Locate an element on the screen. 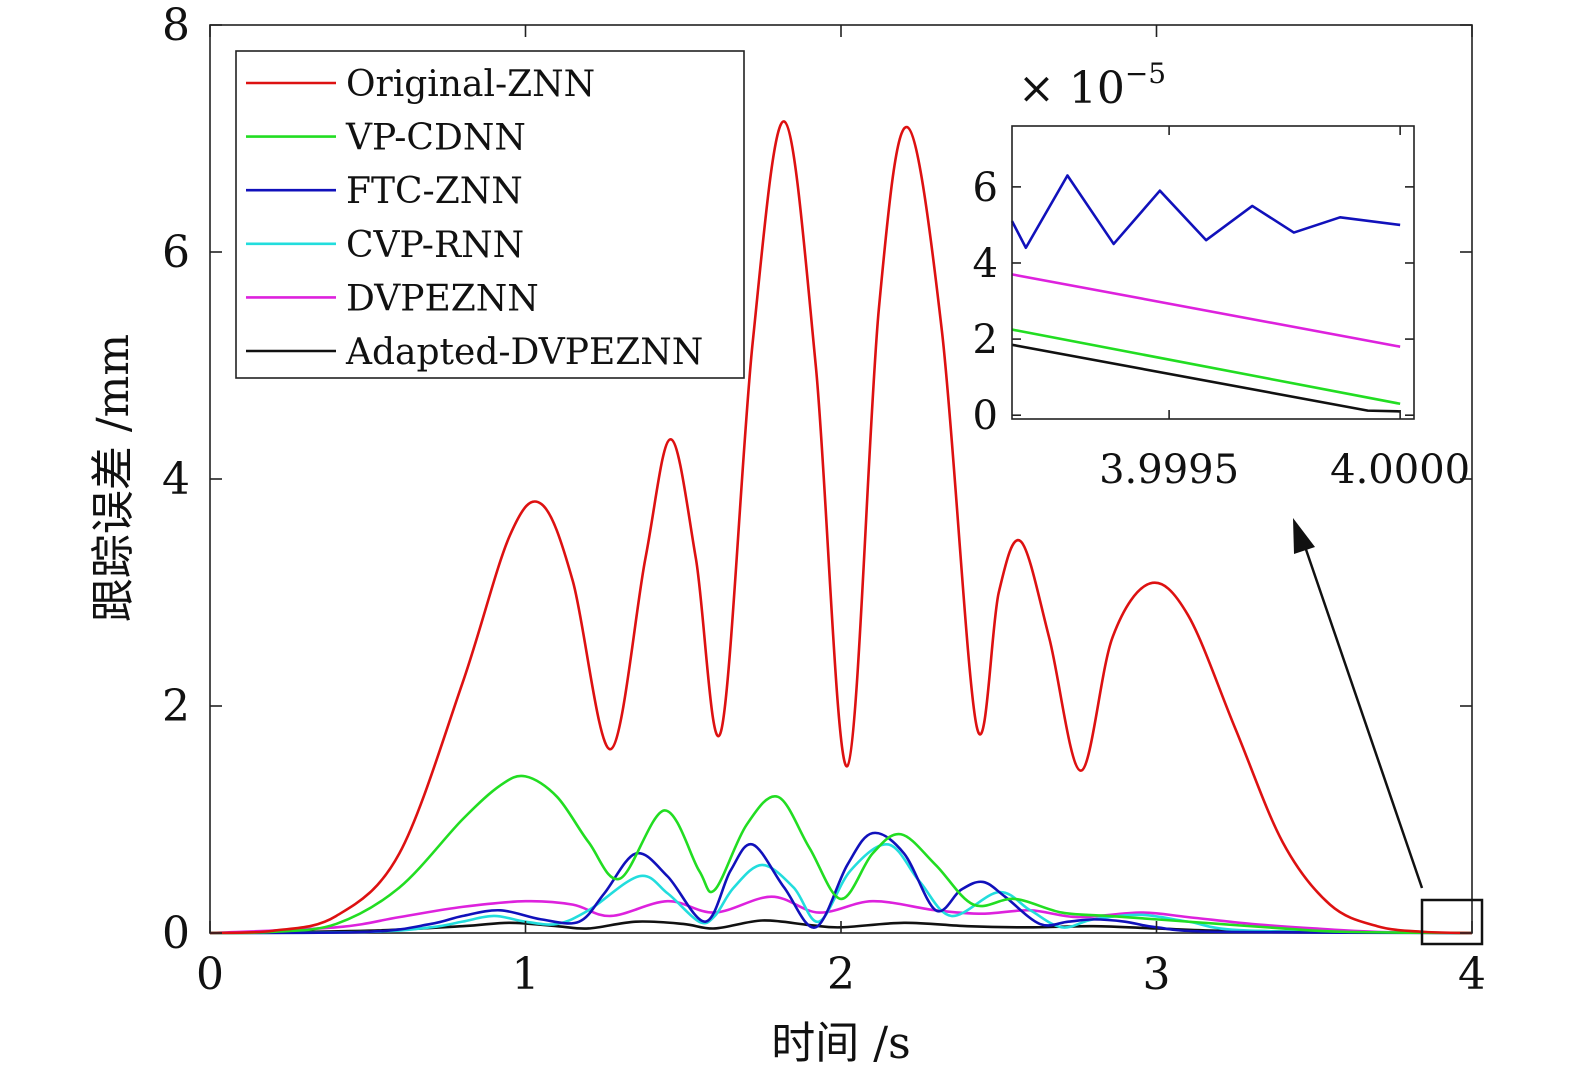  y-tick-label: 0 is located at coordinates (176, 933).